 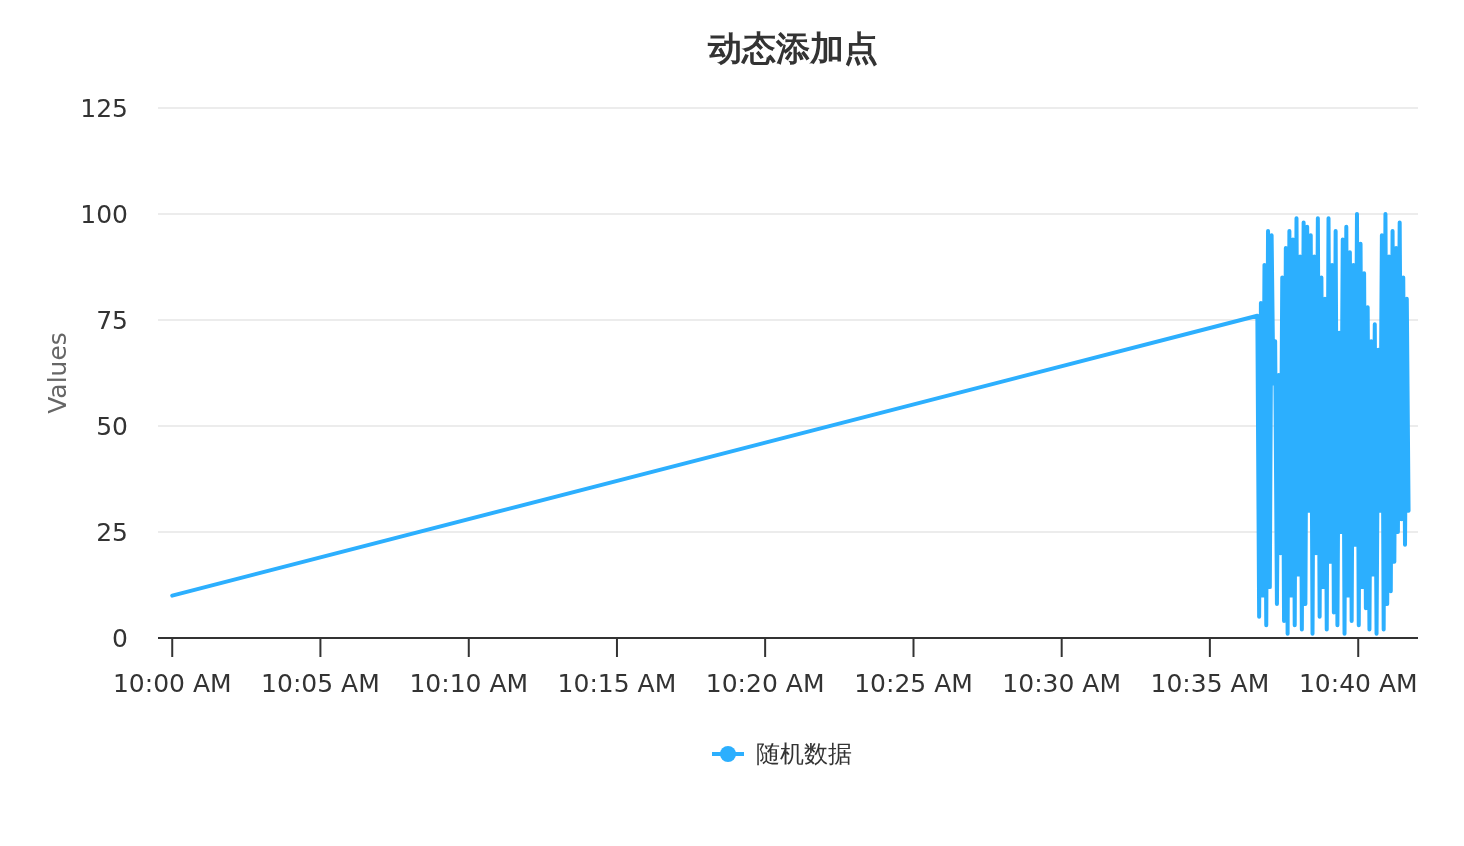 I want to click on y-tick-label: 50, so click(x=112, y=426).